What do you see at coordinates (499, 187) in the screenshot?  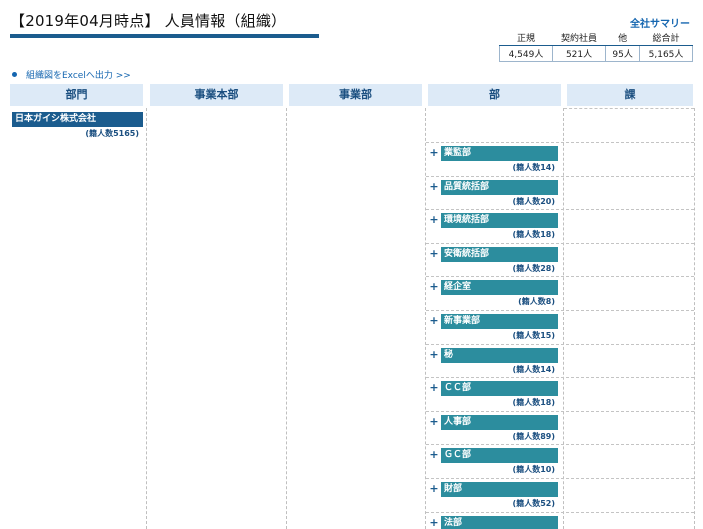 I see `department-item: 品質統括部` at bounding box center [499, 187].